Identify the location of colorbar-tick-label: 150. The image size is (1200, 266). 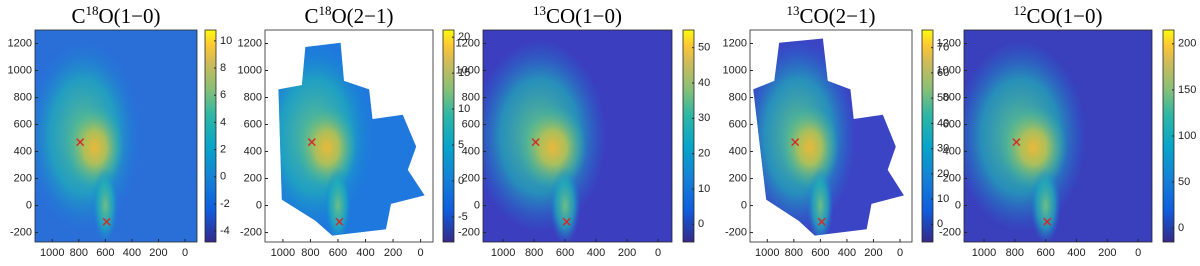
(1187, 90).